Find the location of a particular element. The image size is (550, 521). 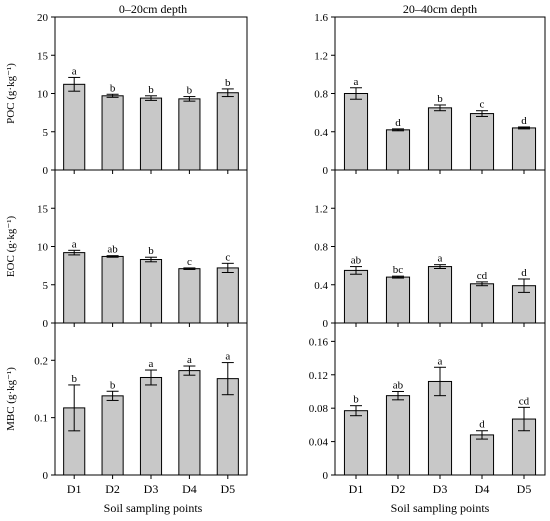

y-tick-label: 0.16 is located at coordinates (319, 342).